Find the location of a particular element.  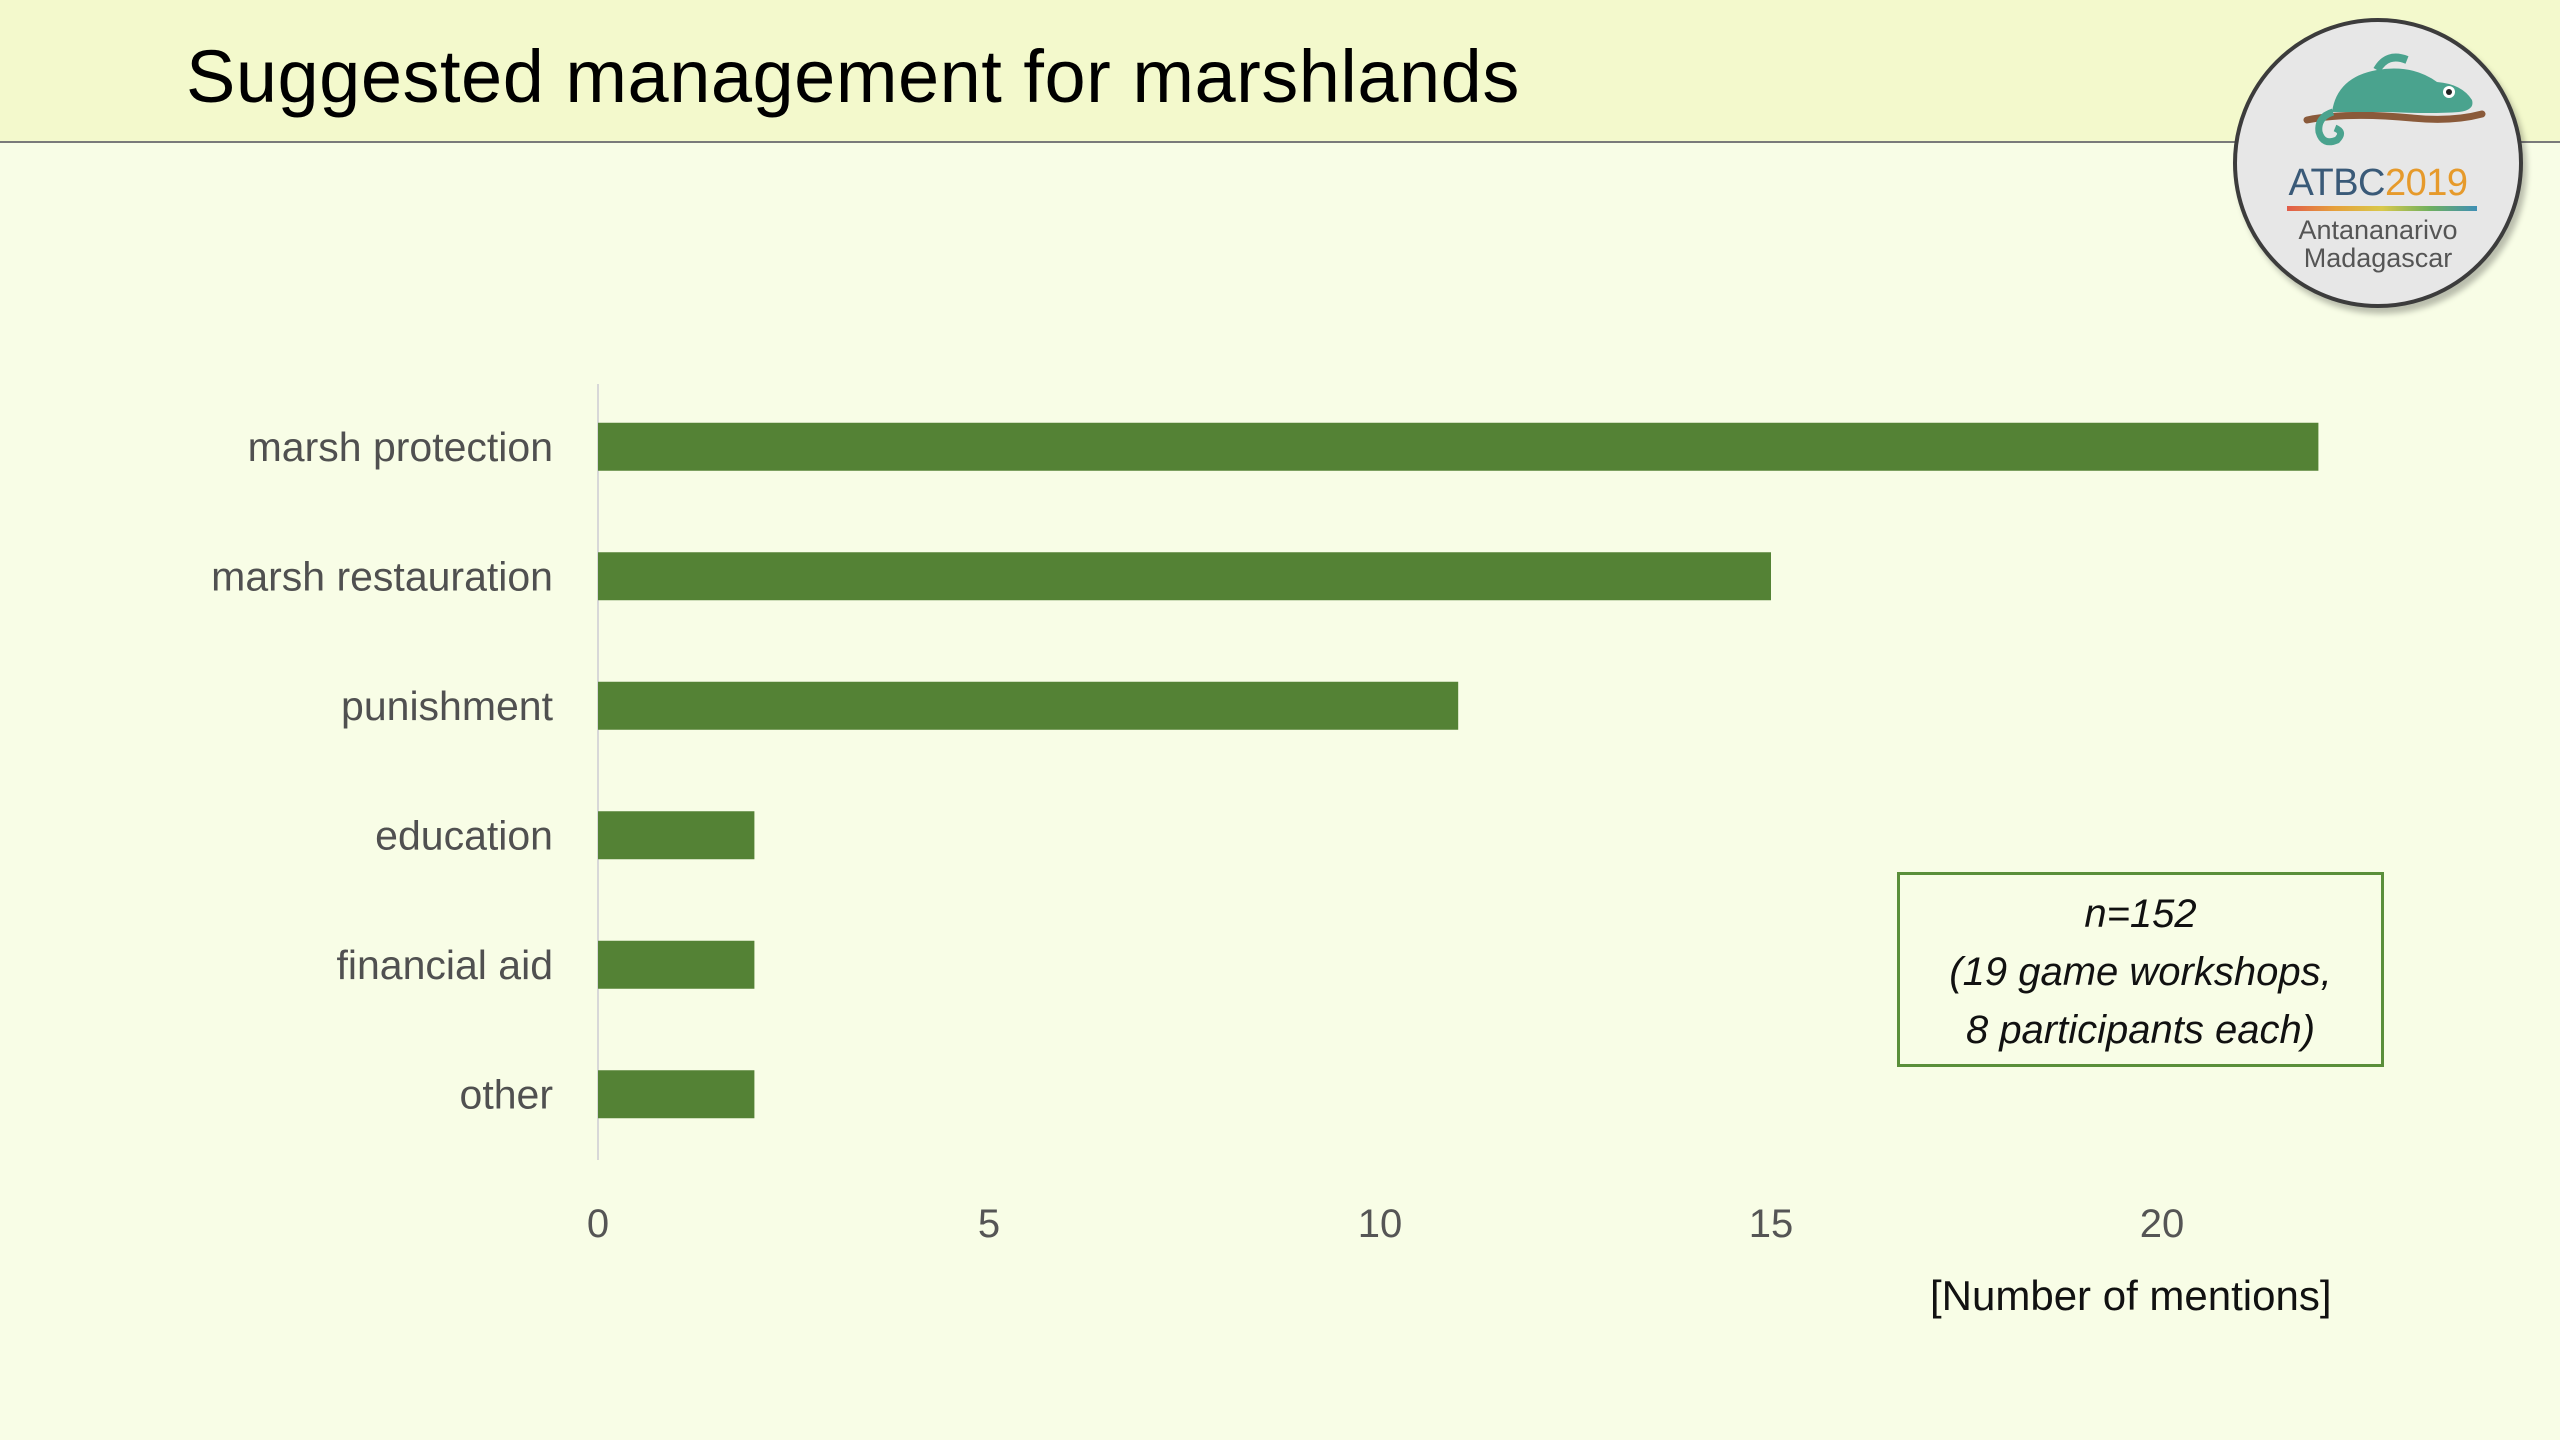

atbc-logo: ATBC2019 Antananarivo Madagascar is located at coordinates (2378, 163).